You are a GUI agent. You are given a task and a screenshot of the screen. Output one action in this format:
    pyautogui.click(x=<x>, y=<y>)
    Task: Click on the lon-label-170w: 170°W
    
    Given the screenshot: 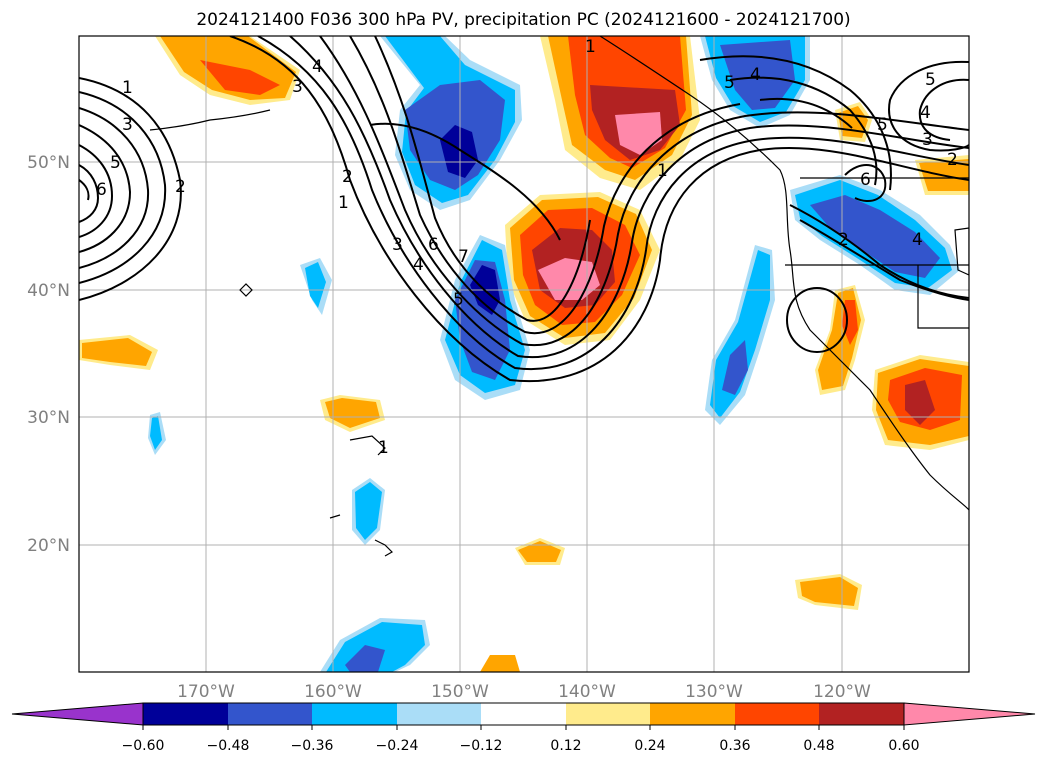 What is the action you would take?
    pyautogui.click(x=206, y=692)
    